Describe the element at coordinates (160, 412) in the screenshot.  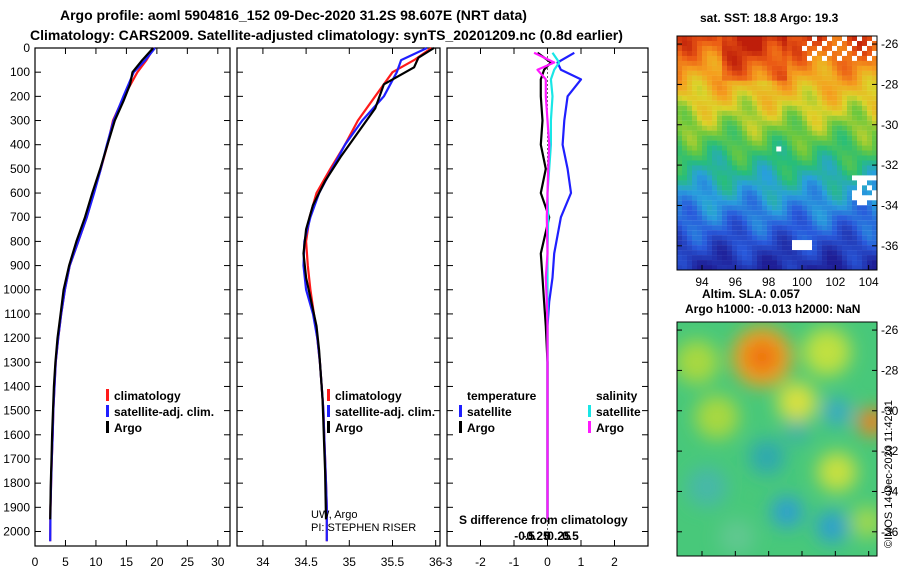
I see `temperature-legend: climatology satellite-adj. clim. Argo` at that location.